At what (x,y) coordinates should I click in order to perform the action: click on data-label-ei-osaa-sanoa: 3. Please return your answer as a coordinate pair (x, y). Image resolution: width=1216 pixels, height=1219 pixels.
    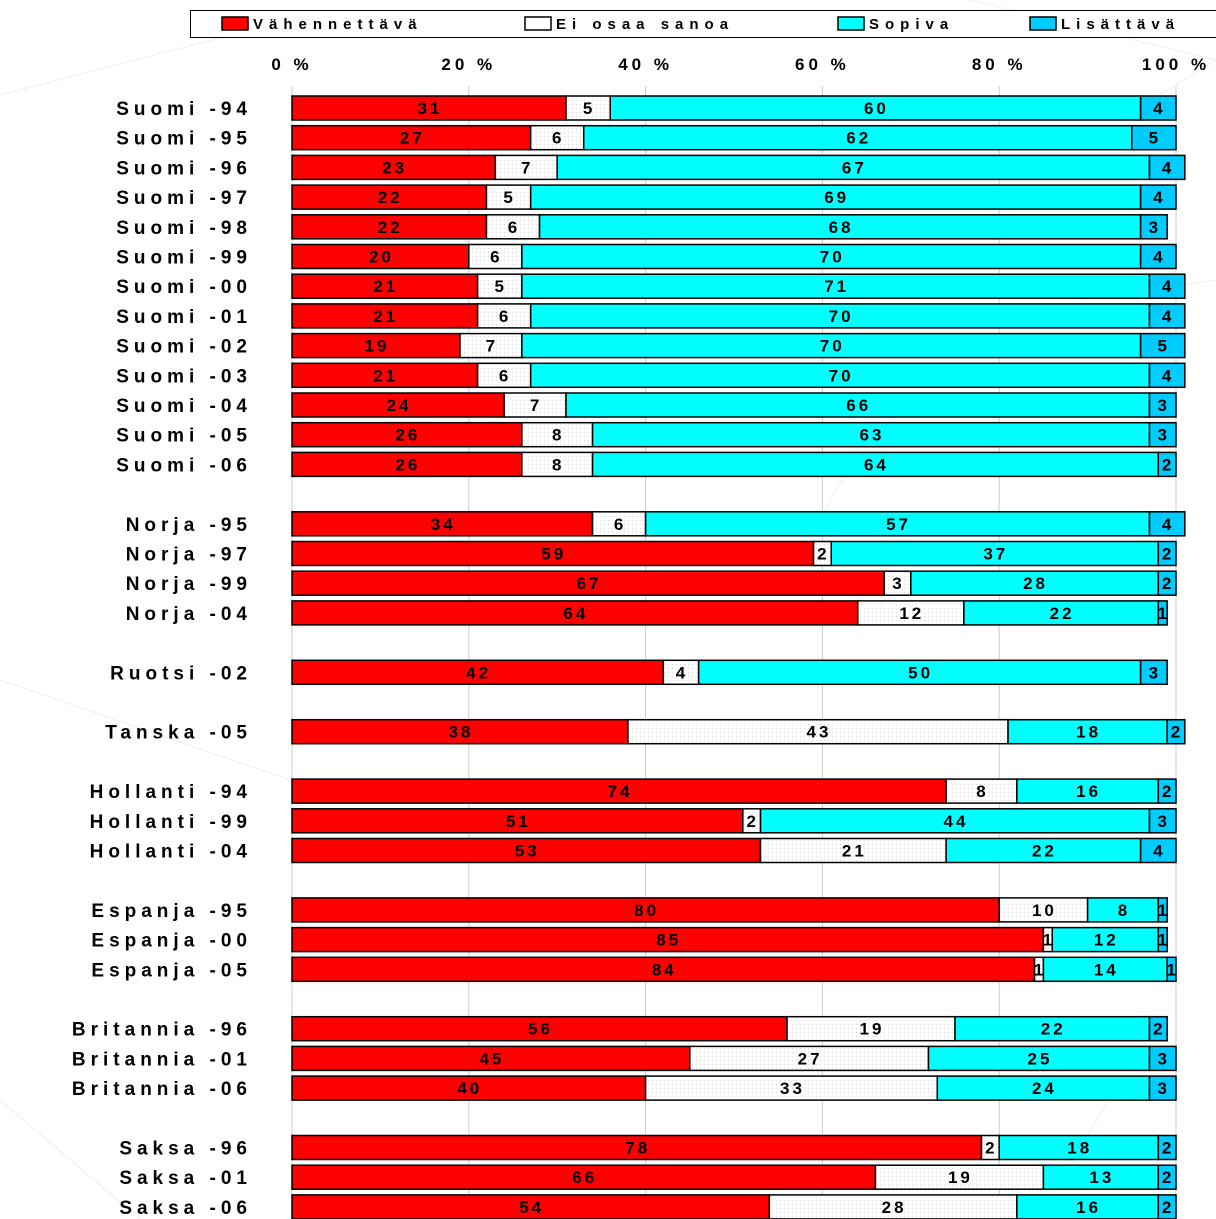
    Looking at the image, I should click on (898, 583).